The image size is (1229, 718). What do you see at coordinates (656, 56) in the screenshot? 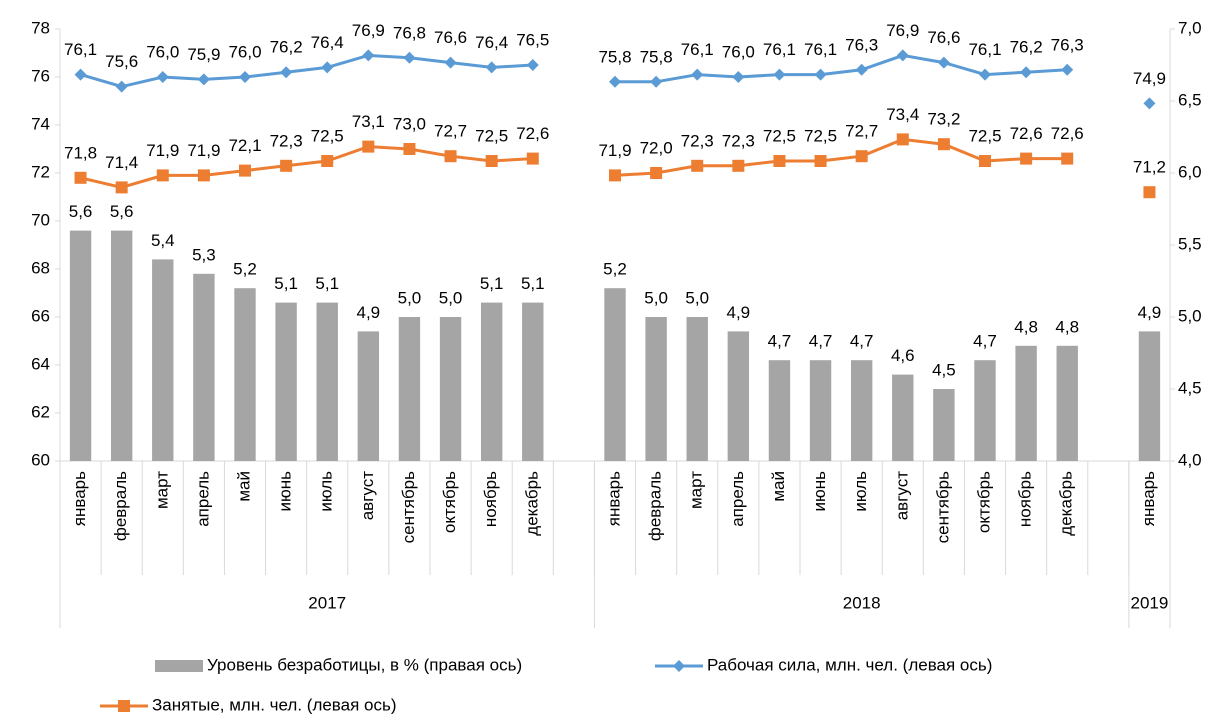
I see `line-value-label: 75,8` at bounding box center [656, 56].